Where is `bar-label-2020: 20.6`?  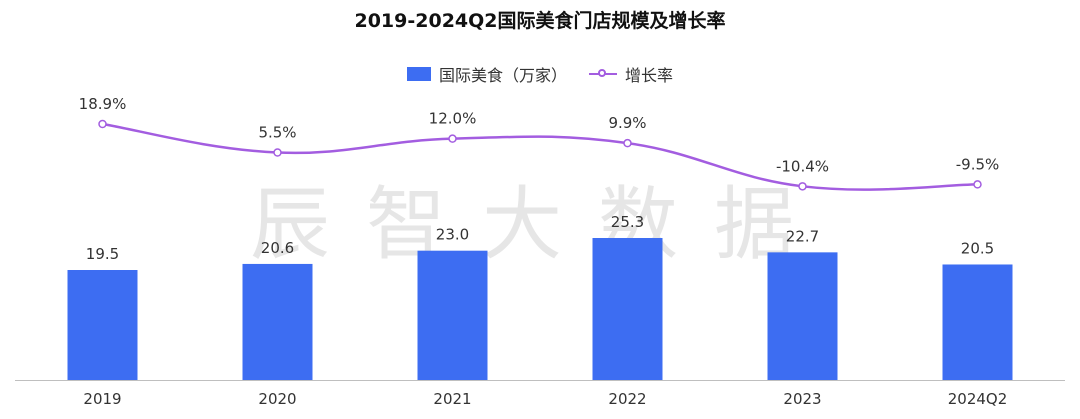
bar-label-2020: 20.6 is located at coordinates (277, 248).